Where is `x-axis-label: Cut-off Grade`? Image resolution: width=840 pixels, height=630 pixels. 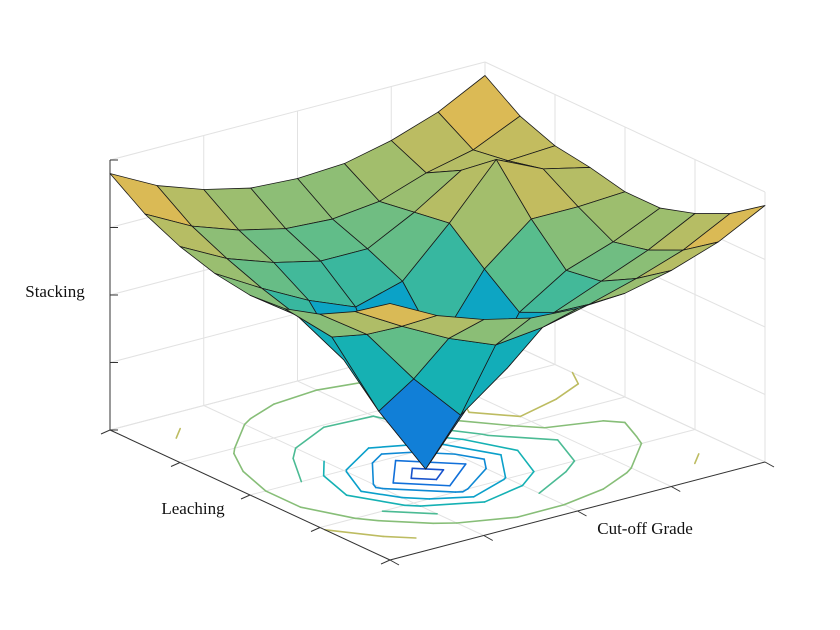
x-axis-label: Cut-off Grade is located at coordinates (645, 528).